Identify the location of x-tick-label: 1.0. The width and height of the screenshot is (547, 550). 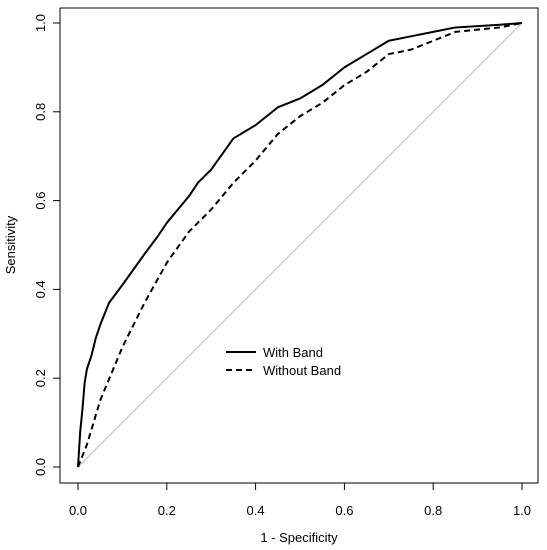
(522, 510).